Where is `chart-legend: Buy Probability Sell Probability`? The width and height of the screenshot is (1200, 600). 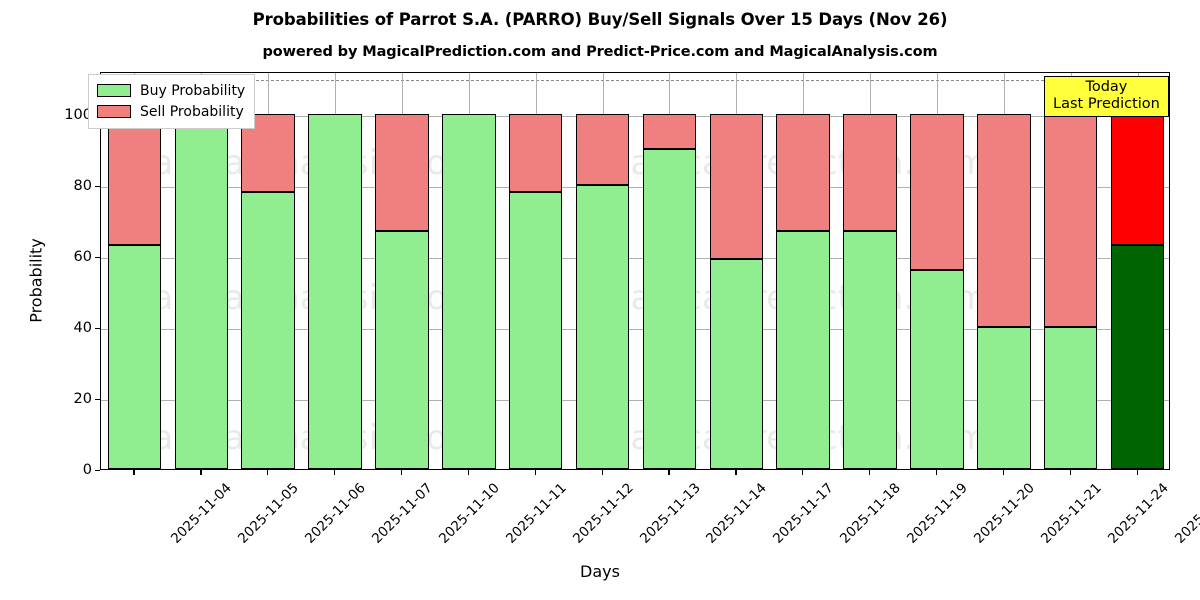 chart-legend: Buy Probability Sell Probability is located at coordinates (172, 101).